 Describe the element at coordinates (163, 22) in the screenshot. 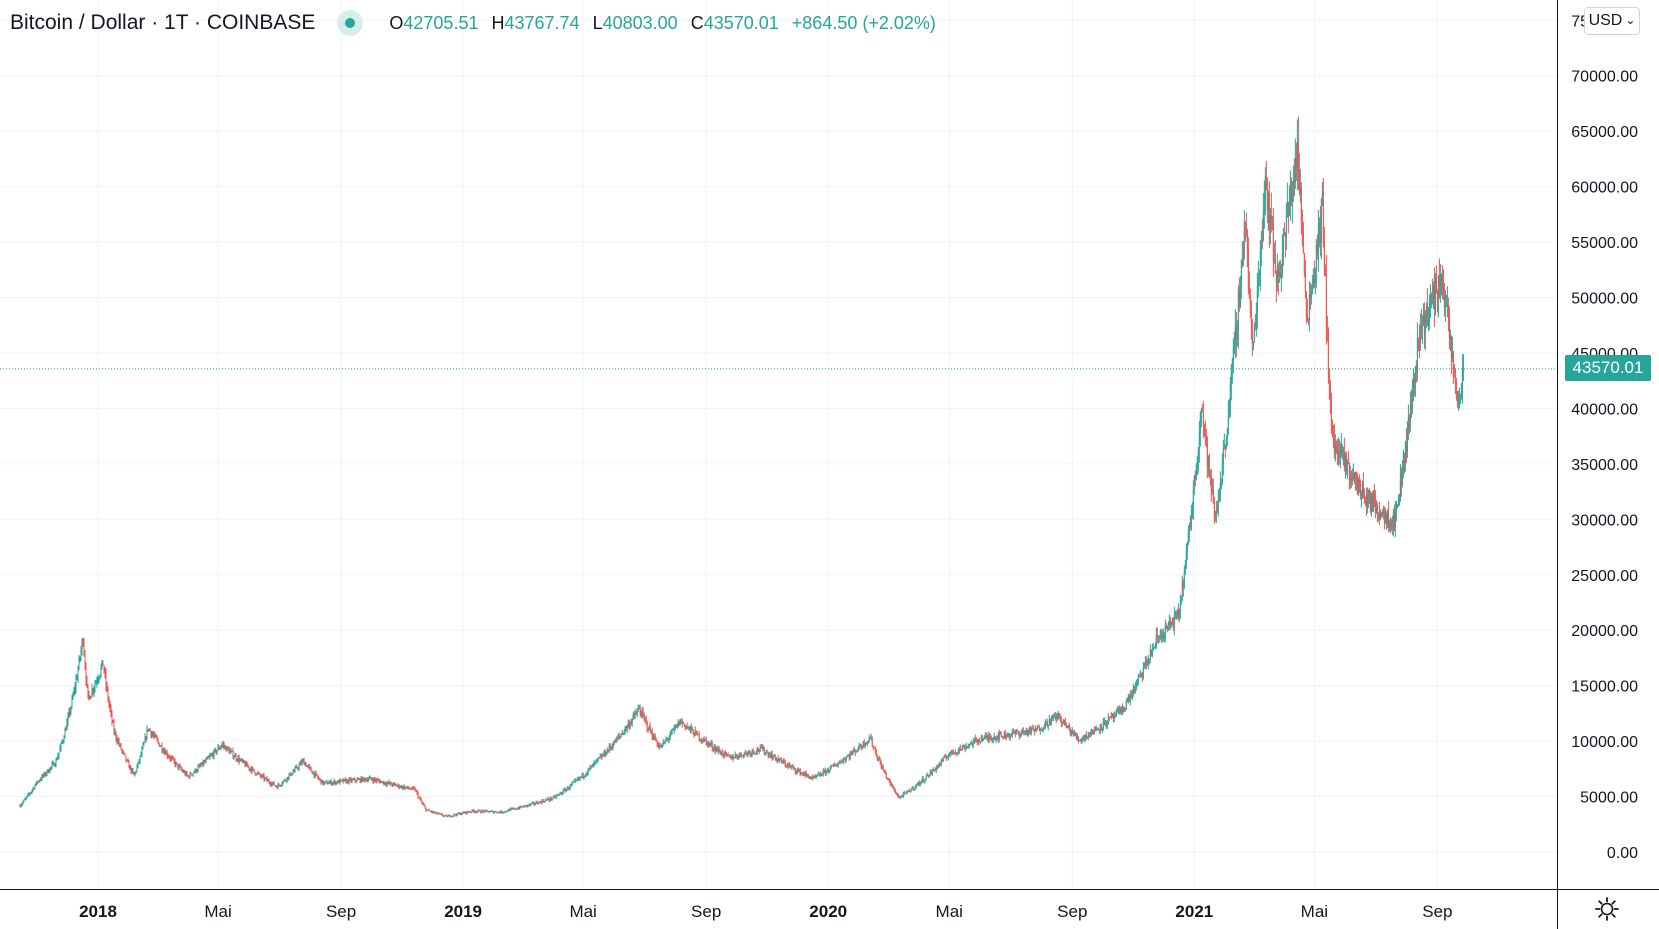

I see `symbol-title: Bitcoin / Dollar · 1T · COINBASE` at that location.